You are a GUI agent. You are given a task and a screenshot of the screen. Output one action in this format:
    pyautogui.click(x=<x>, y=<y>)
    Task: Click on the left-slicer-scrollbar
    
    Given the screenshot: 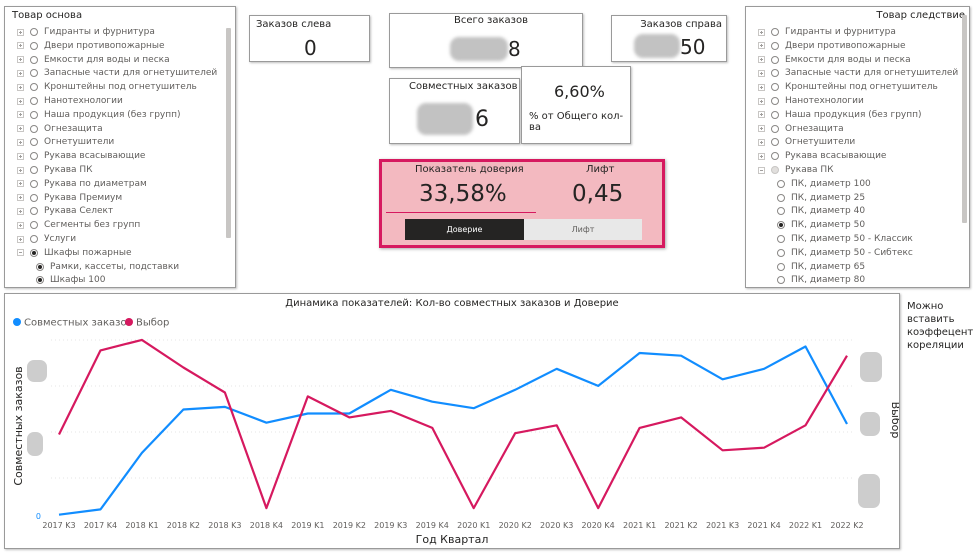 What is the action you would take?
    pyautogui.click(x=228, y=133)
    